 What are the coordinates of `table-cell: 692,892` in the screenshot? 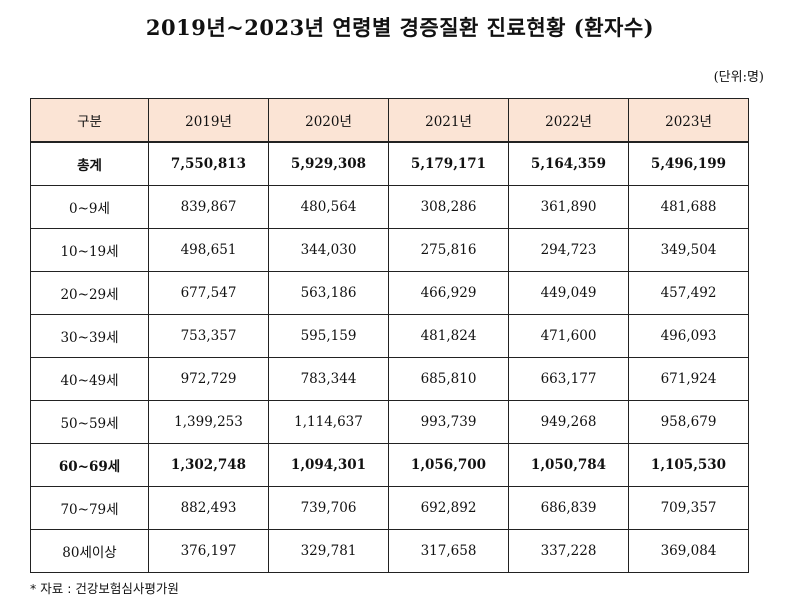 It's located at (448, 508).